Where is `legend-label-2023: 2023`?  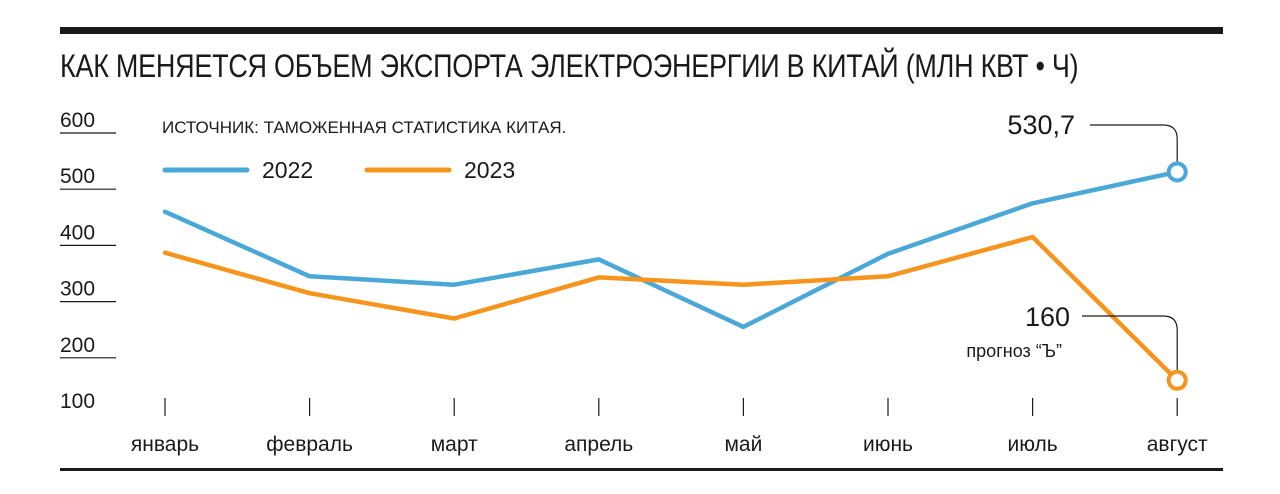
legend-label-2023: 2023 is located at coordinates (489, 170).